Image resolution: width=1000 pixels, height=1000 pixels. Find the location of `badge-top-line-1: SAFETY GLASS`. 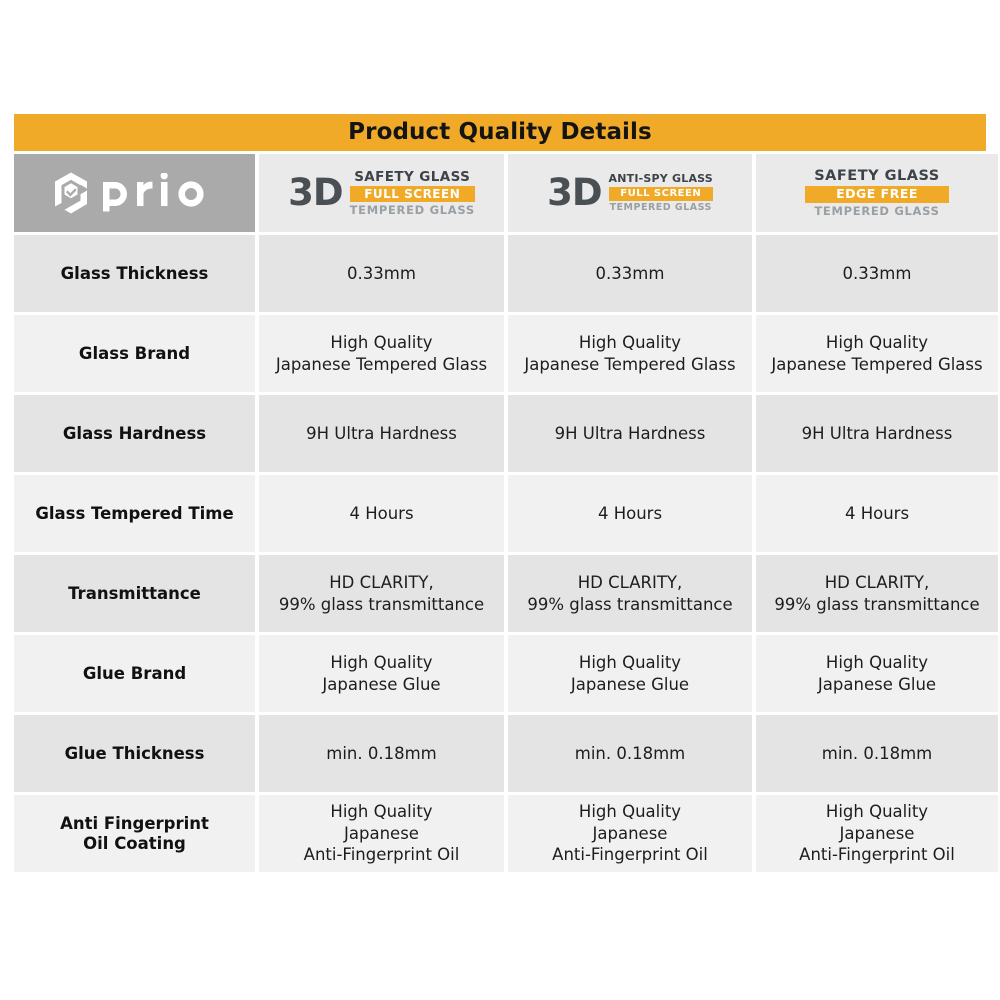

badge-top-line-1: SAFETY GLASS is located at coordinates (412, 177).